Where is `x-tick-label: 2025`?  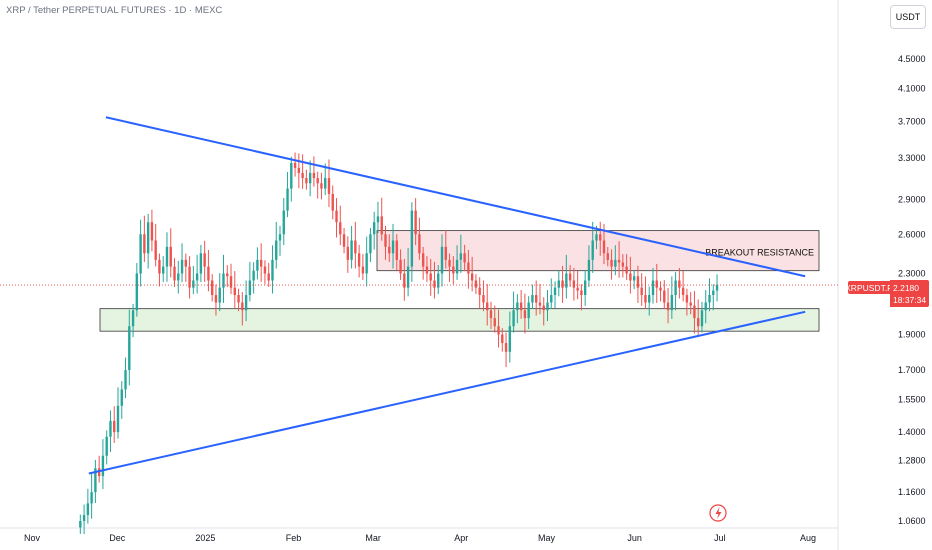 x-tick-label: 2025 is located at coordinates (205, 538).